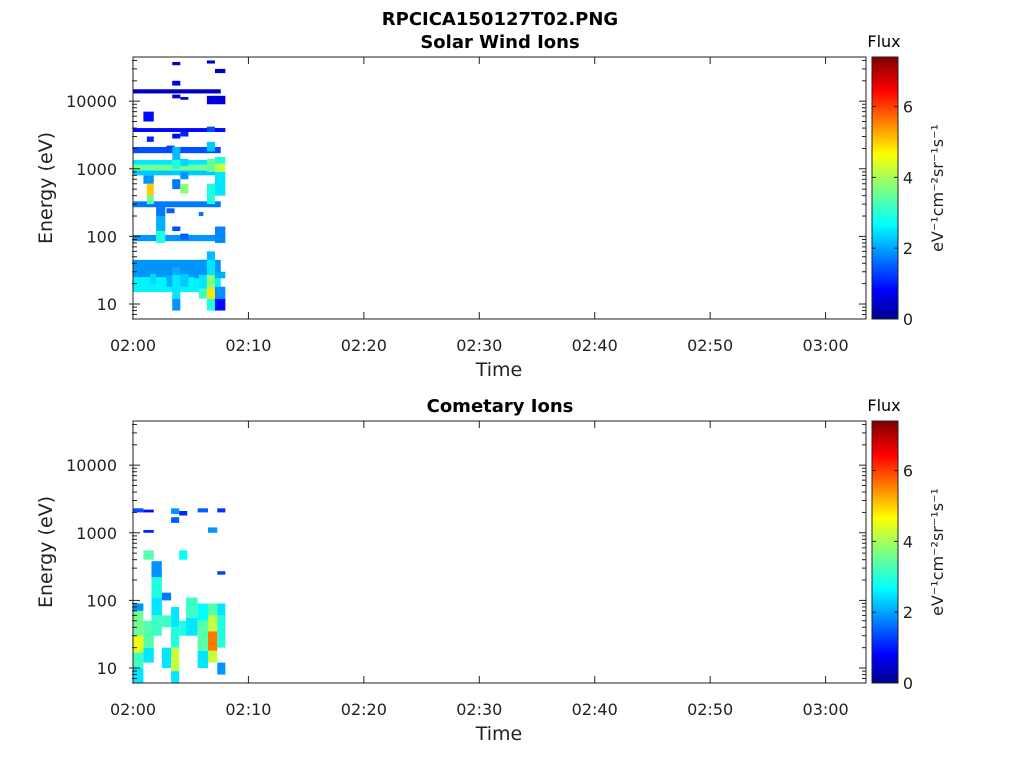  What do you see at coordinates (937, 552) in the screenshot?
I see `cometary-colorbar-unit: eV⁻¹cm⁻²sr⁻¹s⁻¹` at bounding box center [937, 552].